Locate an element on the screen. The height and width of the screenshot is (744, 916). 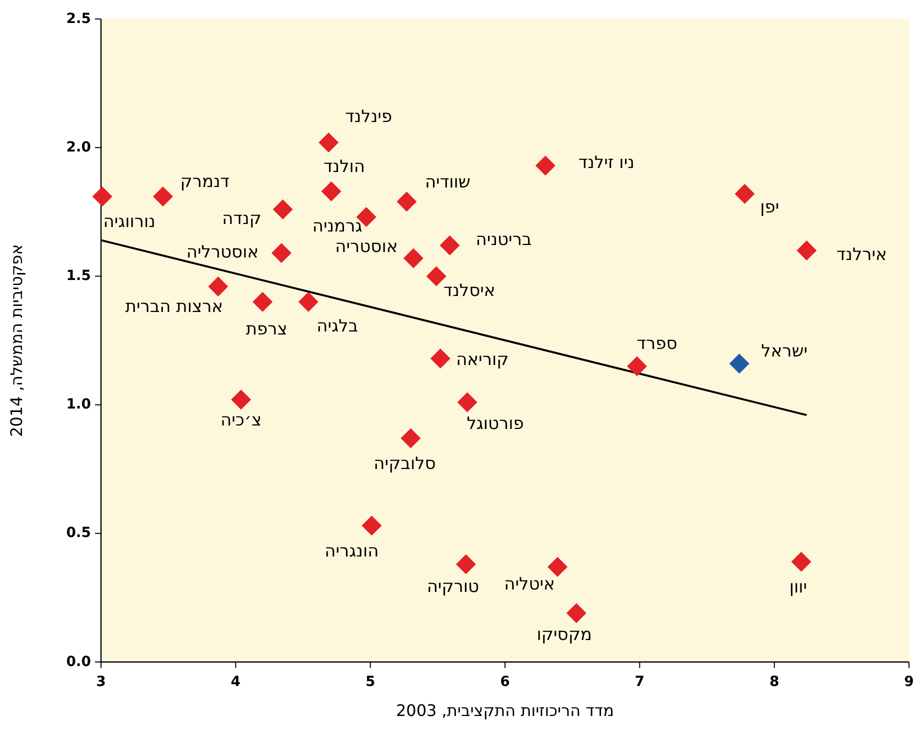
x-tick-label: 6 is located at coordinates (505, 682).